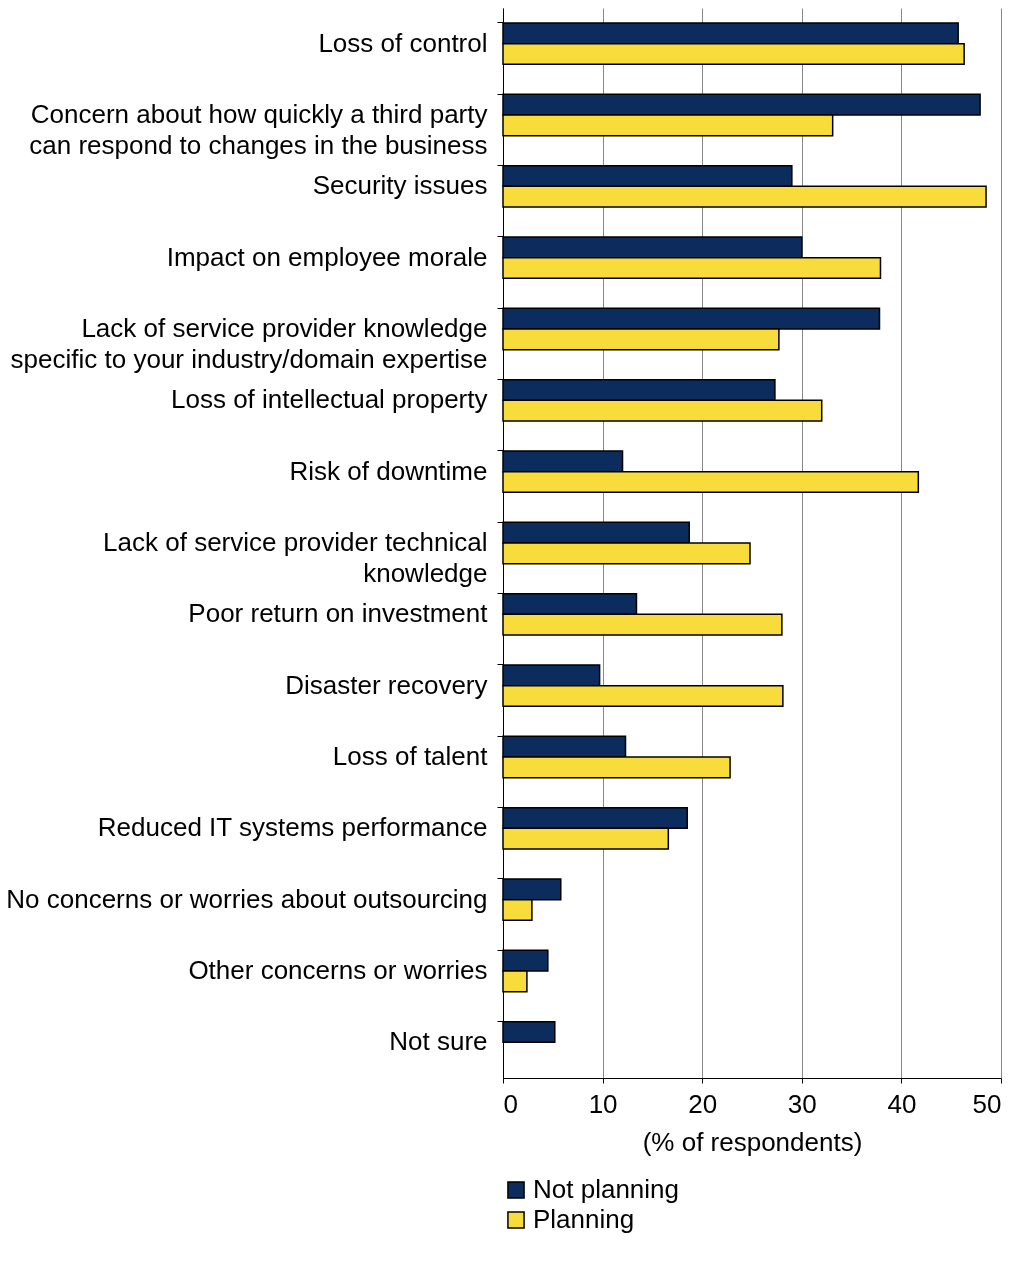 This screenshot has width=1034, height=1266. What do you see at coordinates (388, 470) in the screenshot?
I see `y-tick-label: Risk of downtime` at bounding box center [388, 470].